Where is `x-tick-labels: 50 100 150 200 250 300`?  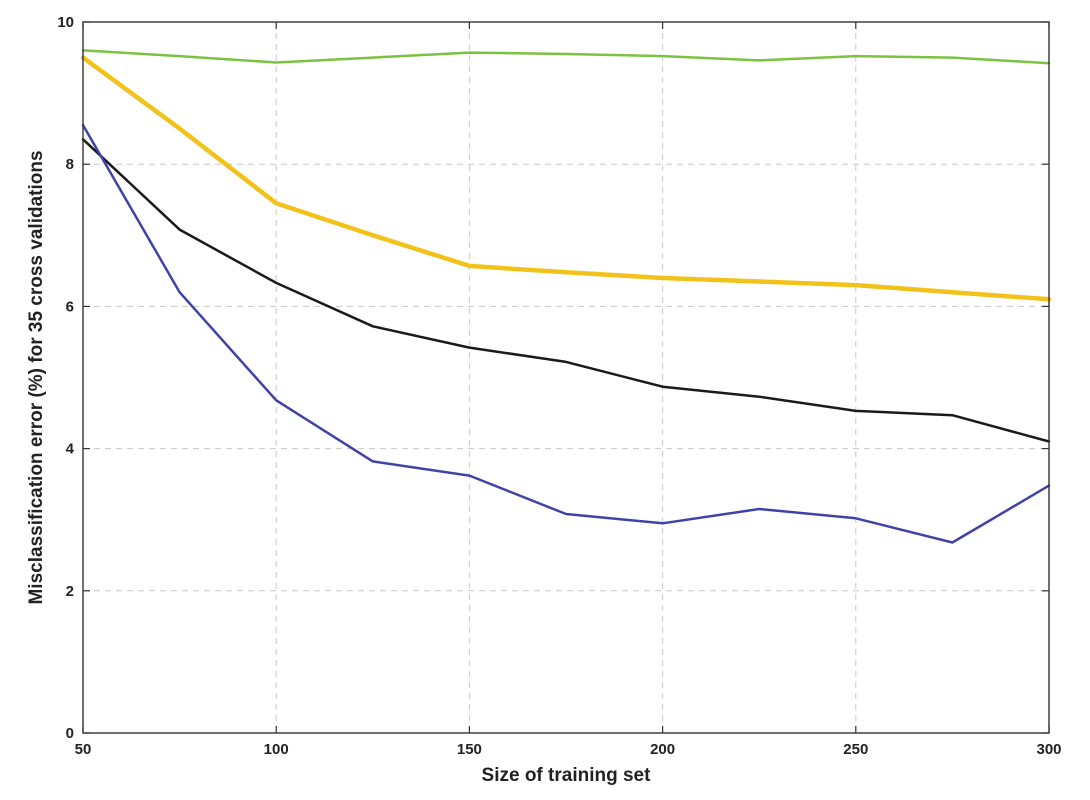 x-tick-labels: 50 100 150 200 250 300 is located at coordinates (568, 749).